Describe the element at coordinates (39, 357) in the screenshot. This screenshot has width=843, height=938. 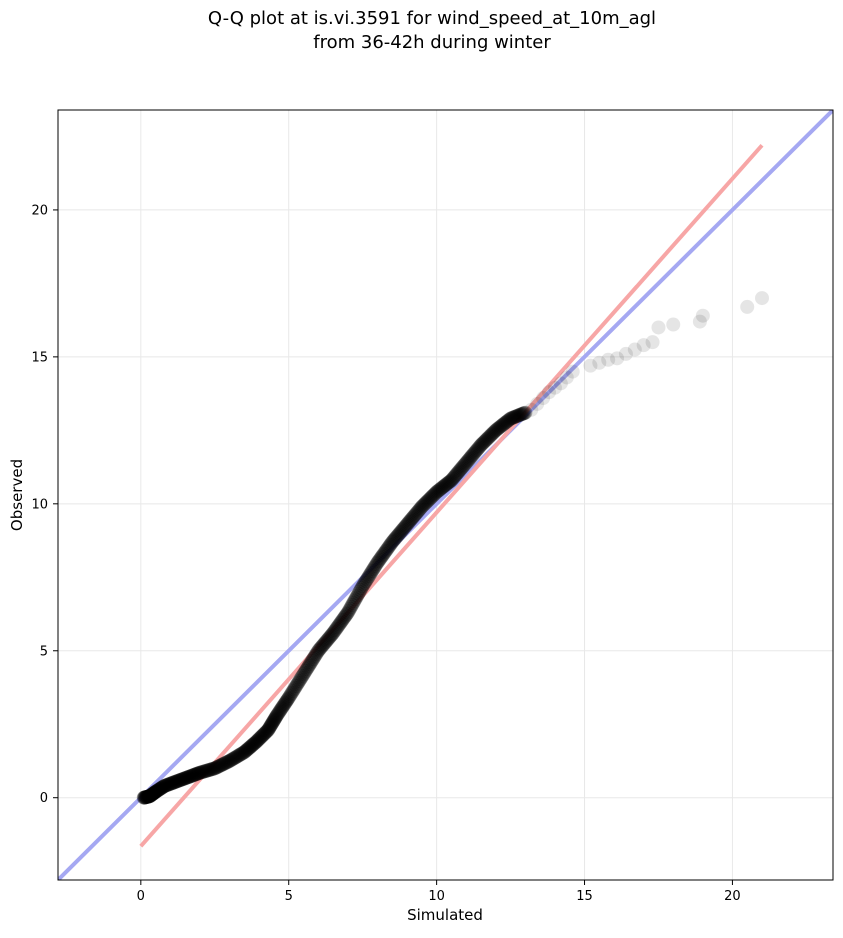
I see `y-tick-label: 15` at that location.